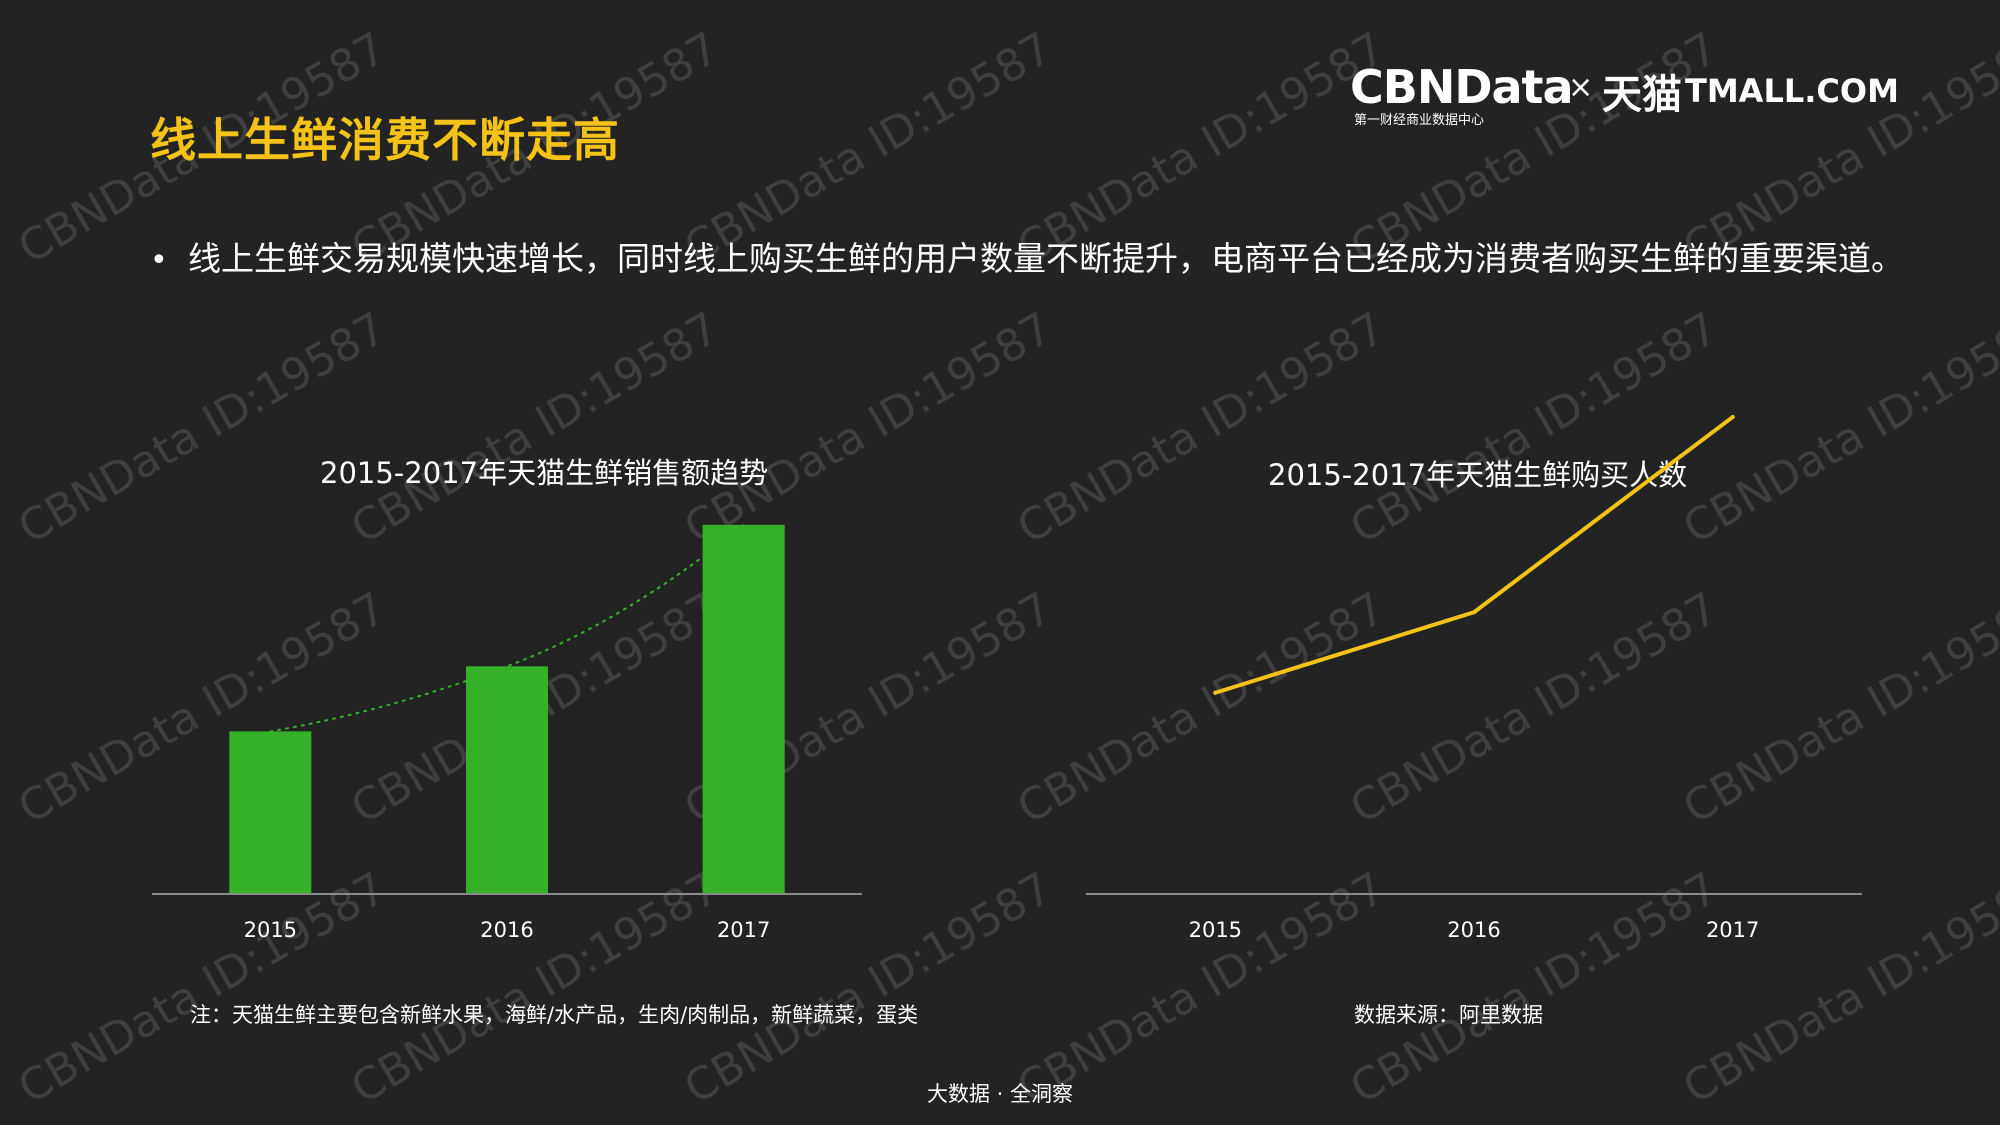 Image resolution: width=2000 pixels, height=1125 pixels. Describe the element at coordinates (1448, 1015) in the screenshot. I see `line-chart-note: 数据来源：阿里数据` at that location.